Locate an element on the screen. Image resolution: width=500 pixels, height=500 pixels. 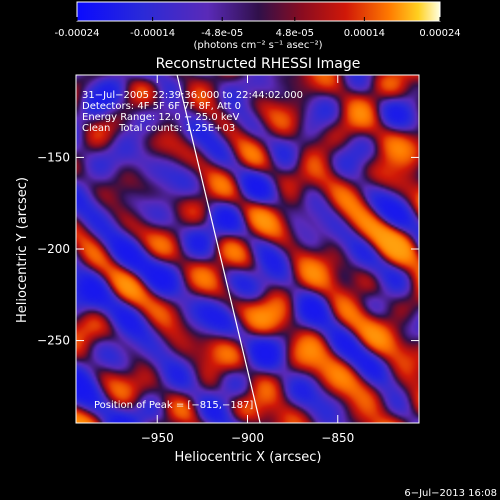
x-axis-label: Heliocentric X (arcsec) is located at coordinates (248, 457).